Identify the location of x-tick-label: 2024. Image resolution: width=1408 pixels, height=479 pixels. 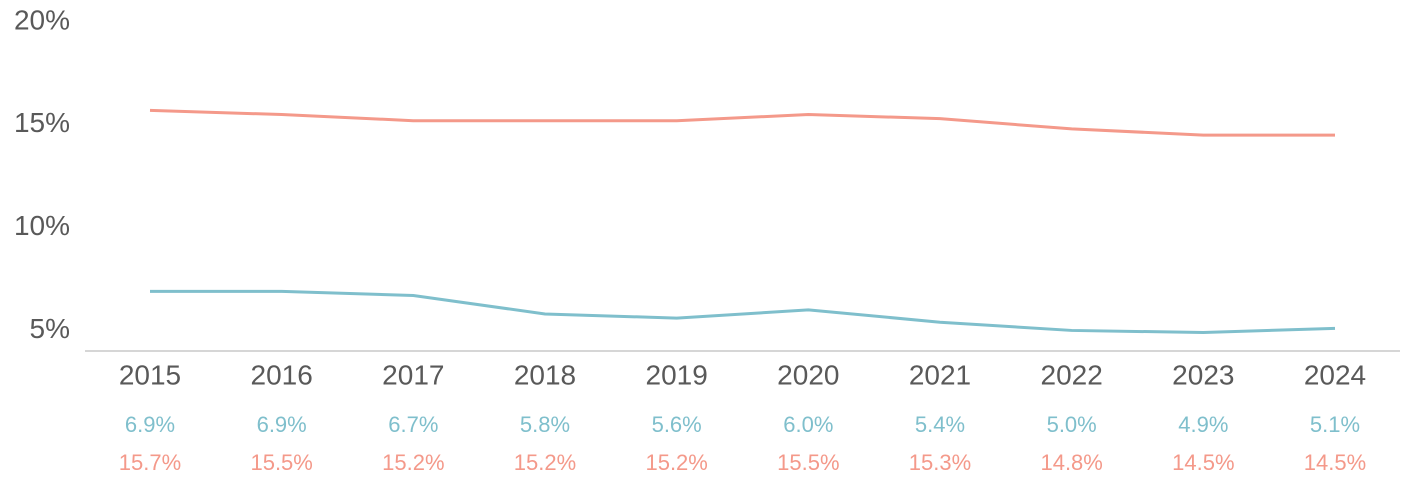
(1335, 374).